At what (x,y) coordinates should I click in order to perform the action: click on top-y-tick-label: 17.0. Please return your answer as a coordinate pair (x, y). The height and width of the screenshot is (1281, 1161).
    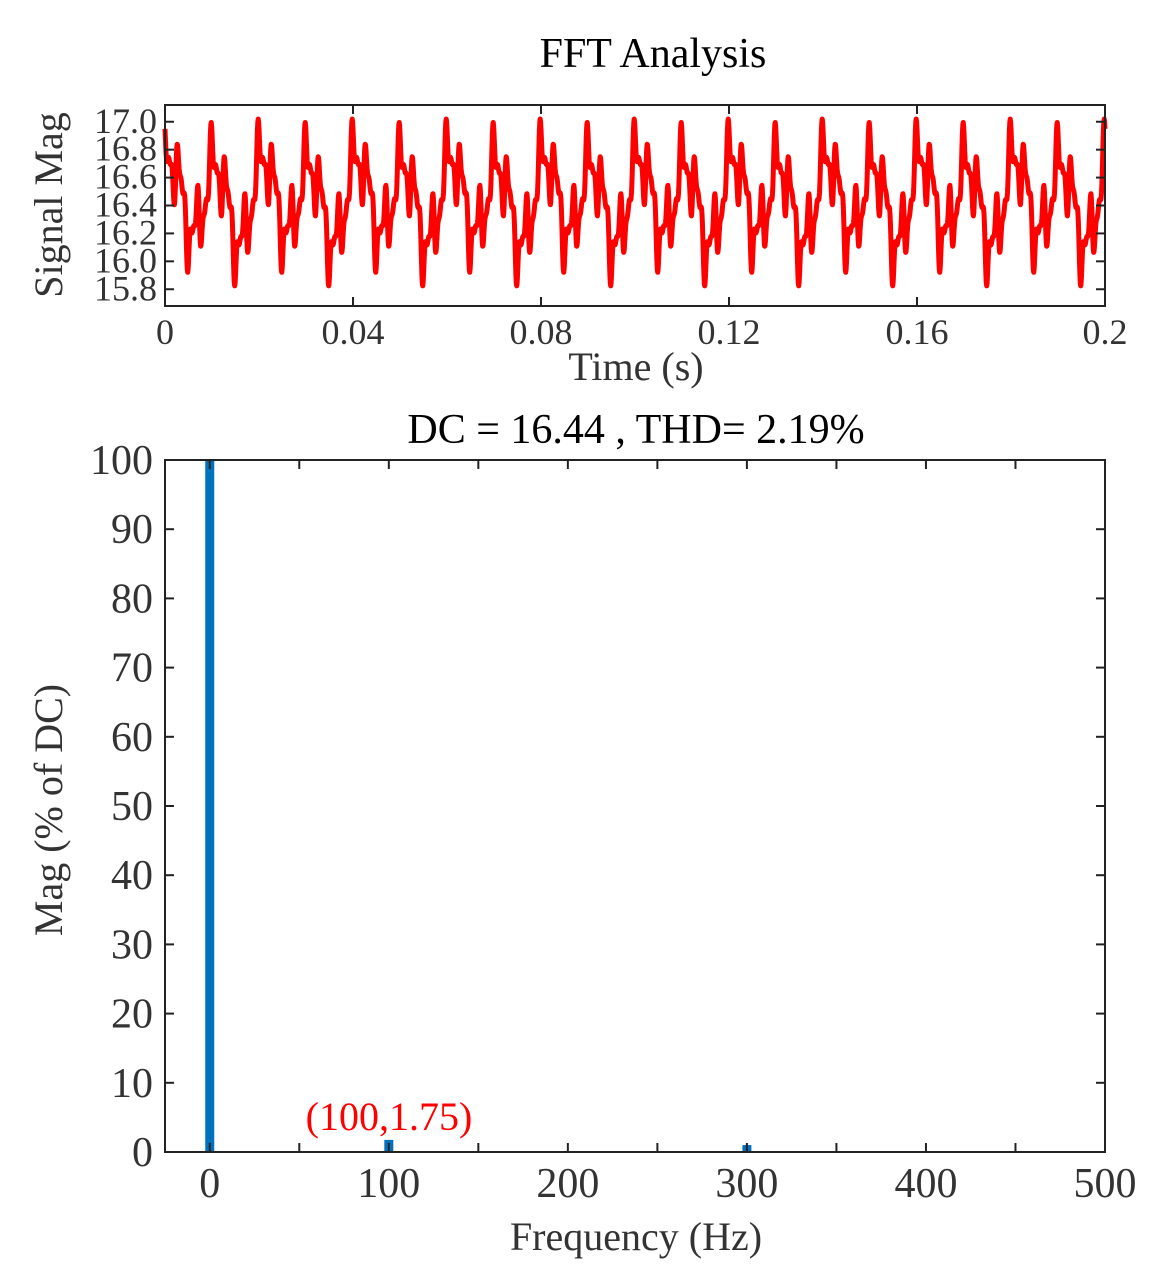
    Looking at the image, I should click on (125, 121).